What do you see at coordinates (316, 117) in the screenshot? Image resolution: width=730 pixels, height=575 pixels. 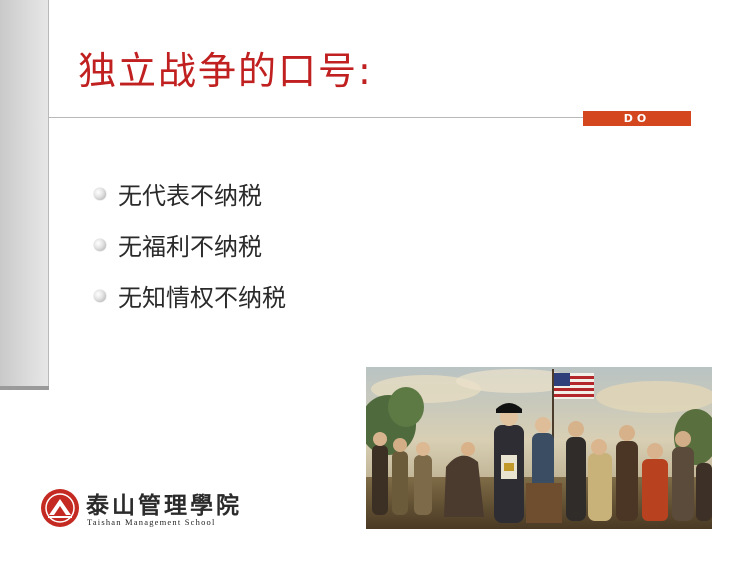 I see `title-divider` at bounding box center [316, 117].